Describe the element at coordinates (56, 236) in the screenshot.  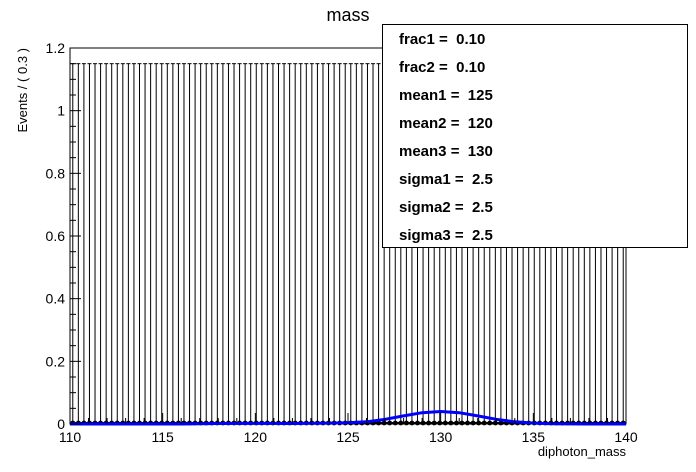
I see `y-tick-label: 0.6` at that location.